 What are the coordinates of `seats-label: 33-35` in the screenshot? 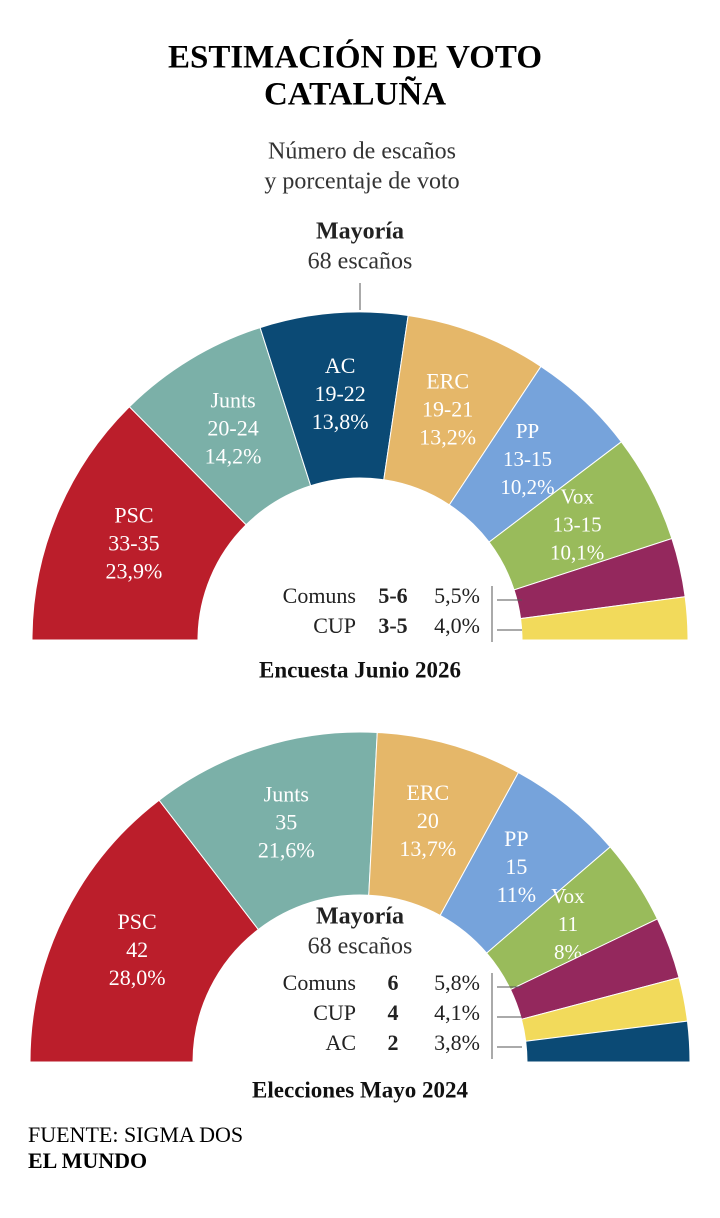 It's located at (133, 543).